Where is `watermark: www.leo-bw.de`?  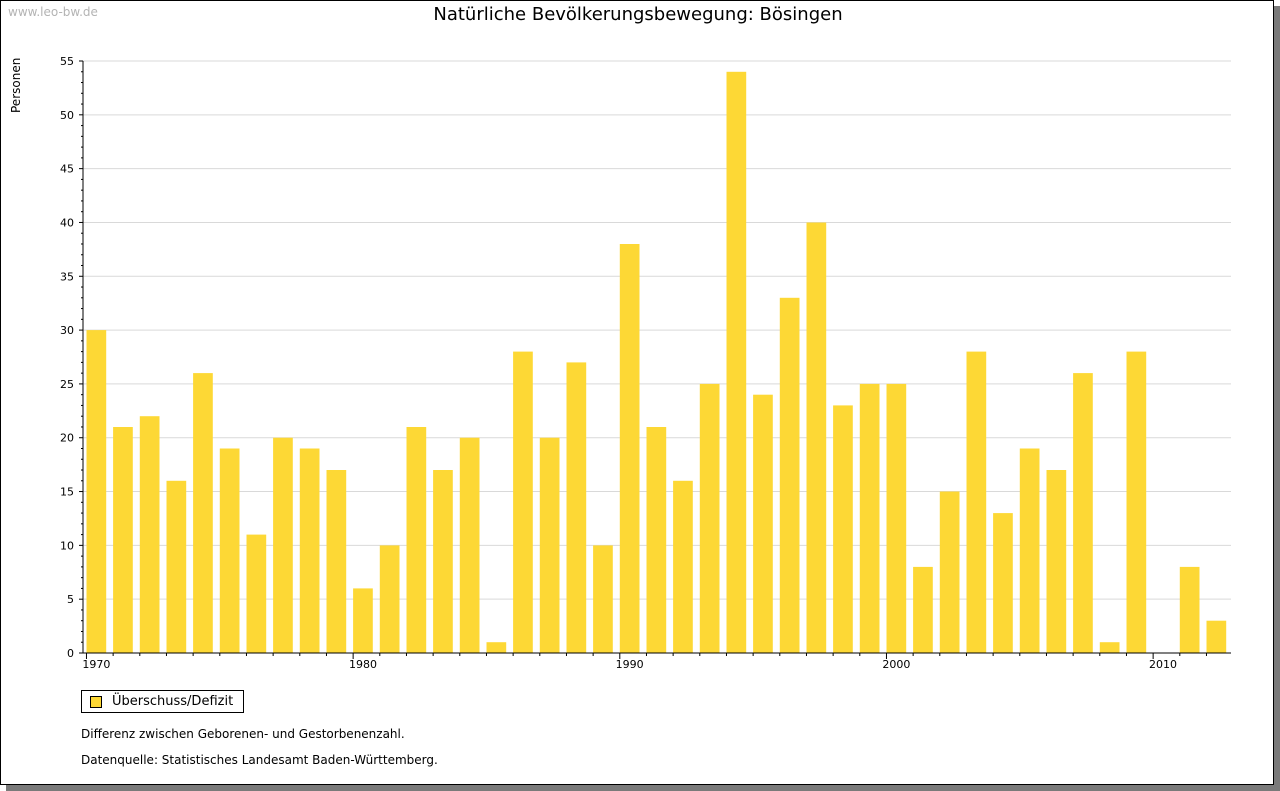
watermark: www.leo-bw.de is located at coordinates (53, 12).